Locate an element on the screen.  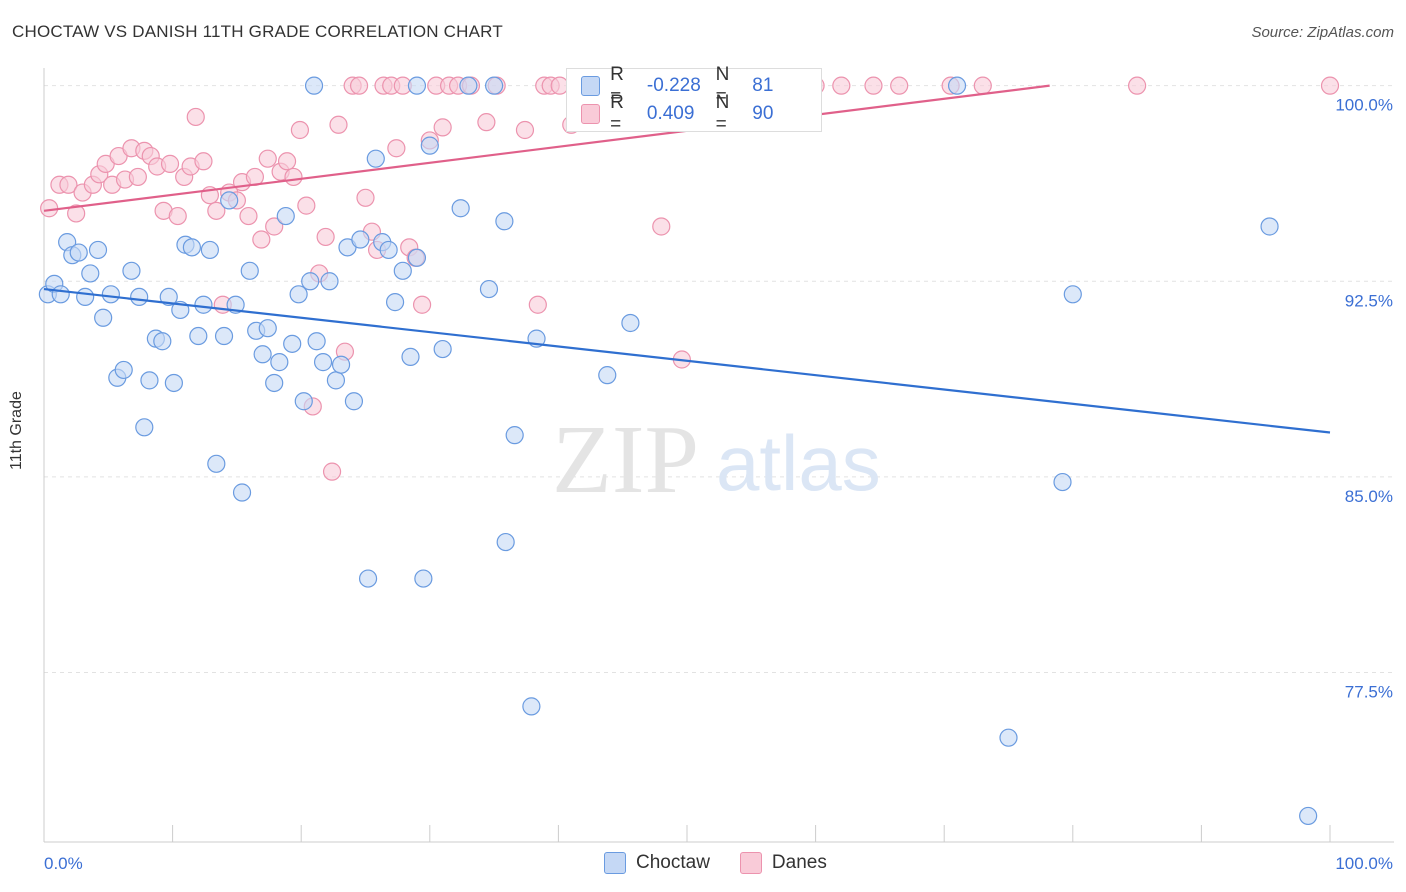
y-tick-label: 85.0% is located at coordinates (1369, 496).